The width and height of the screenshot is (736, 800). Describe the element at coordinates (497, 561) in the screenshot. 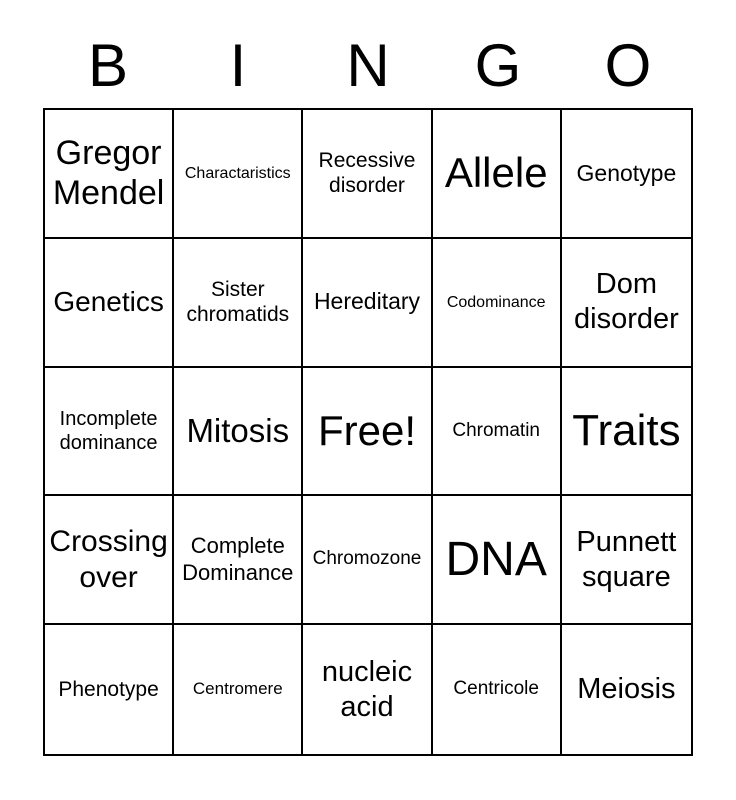

I see `bingo-cell: DNA` at that location.